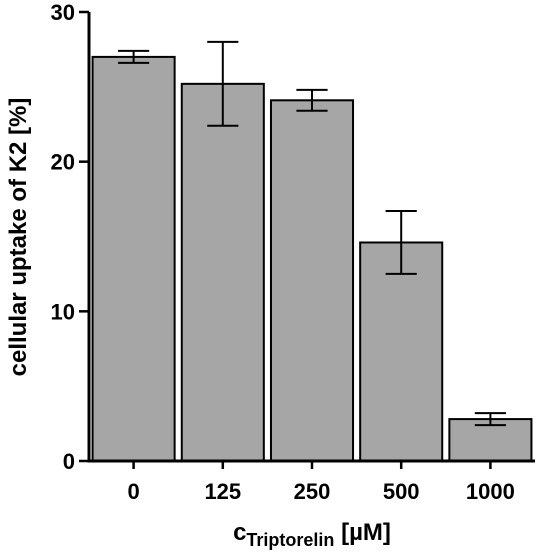 The image size is (541, 557). Describe the element at coordinates (362, 532) in the screenshot. I see `x-axis-title-unit: [µM]` at that location.